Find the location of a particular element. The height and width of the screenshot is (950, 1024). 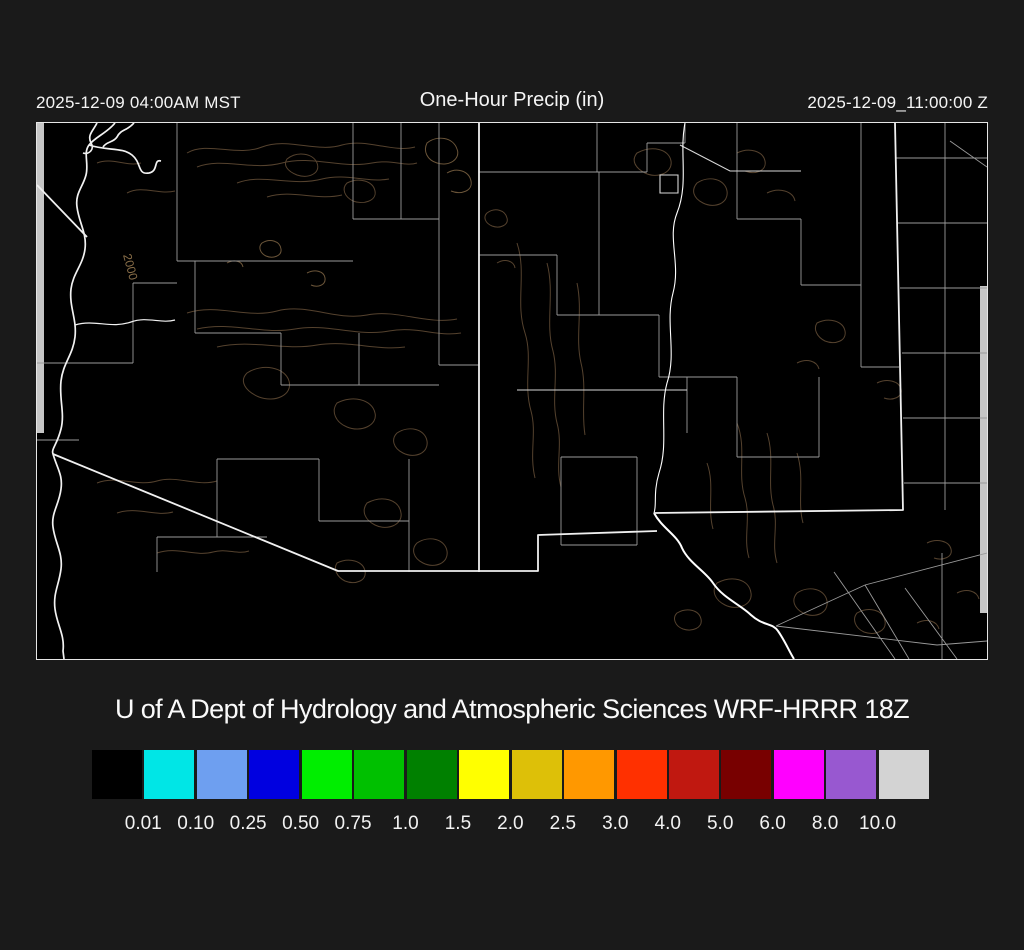

colorbar-tick-label: 0.01 is located at coordinates (143, 823).